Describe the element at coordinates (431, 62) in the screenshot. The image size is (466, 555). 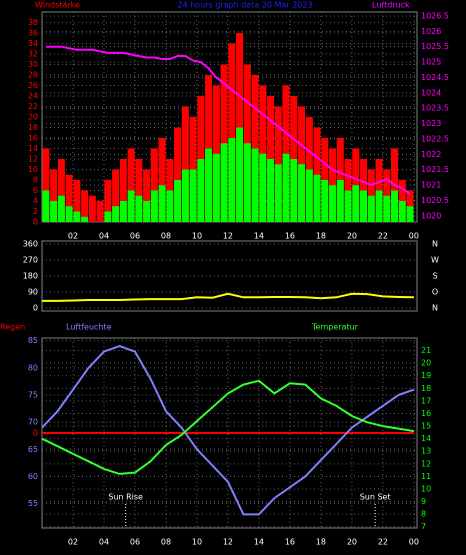
I see `tick-label: 1025` at that location.